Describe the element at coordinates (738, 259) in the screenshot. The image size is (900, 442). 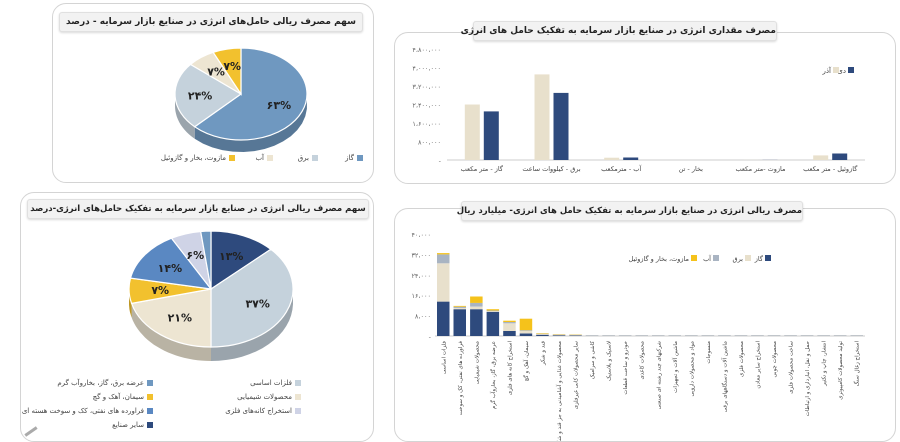
I see `bar2-legend-label: برق` at that location.